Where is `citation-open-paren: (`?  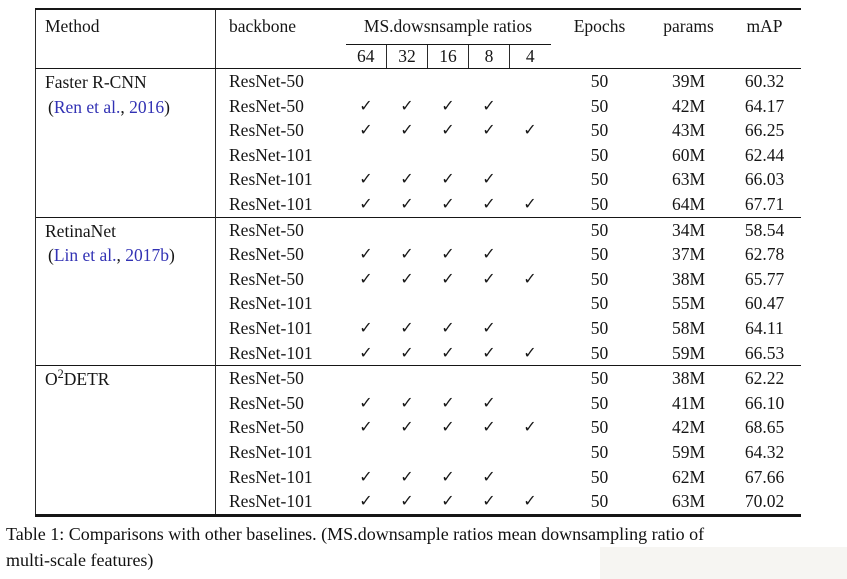
citation-open-paren: ( is located at coordinates (51, 255).